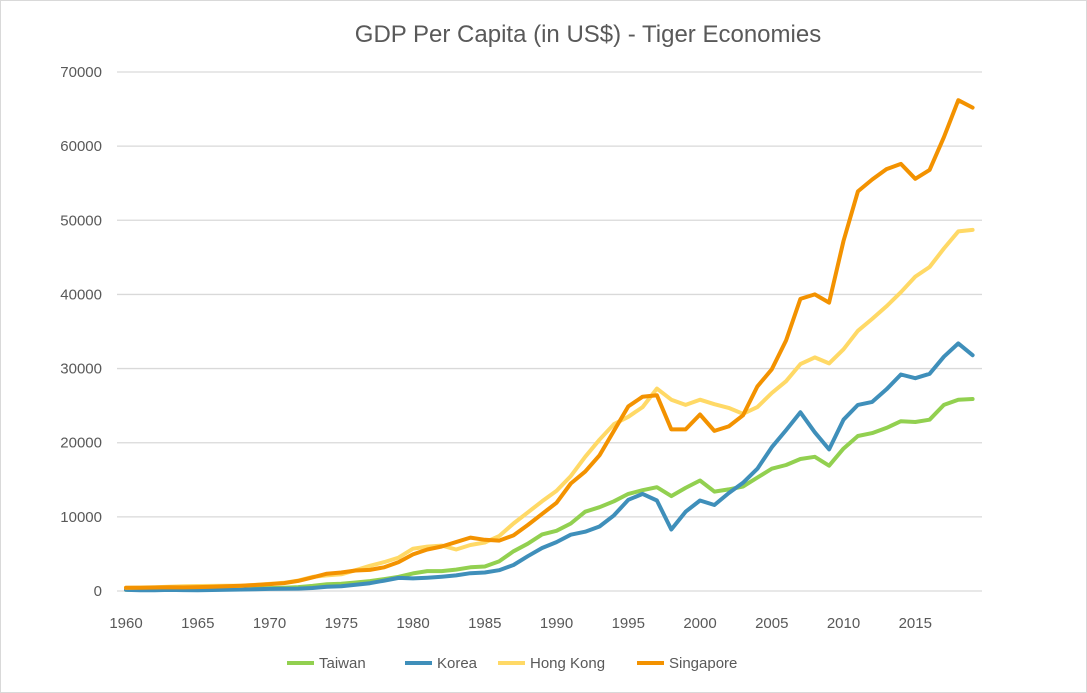  What do you see at coordinates (412, 623) in the screenshot?
I see `x-tick-label: 1980` at bounding box center [412, 623].